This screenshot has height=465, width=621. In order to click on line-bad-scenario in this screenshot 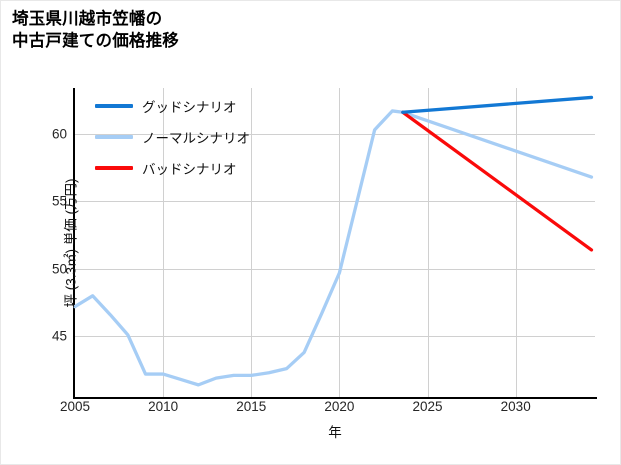, I will do `click(497, 181)`.